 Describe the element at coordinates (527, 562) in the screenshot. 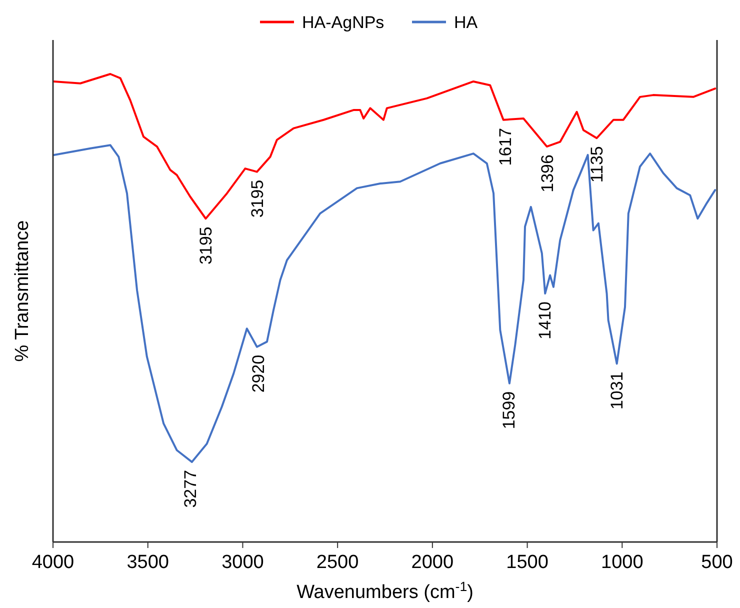

I see `x-tick-label: 1500` at that location.